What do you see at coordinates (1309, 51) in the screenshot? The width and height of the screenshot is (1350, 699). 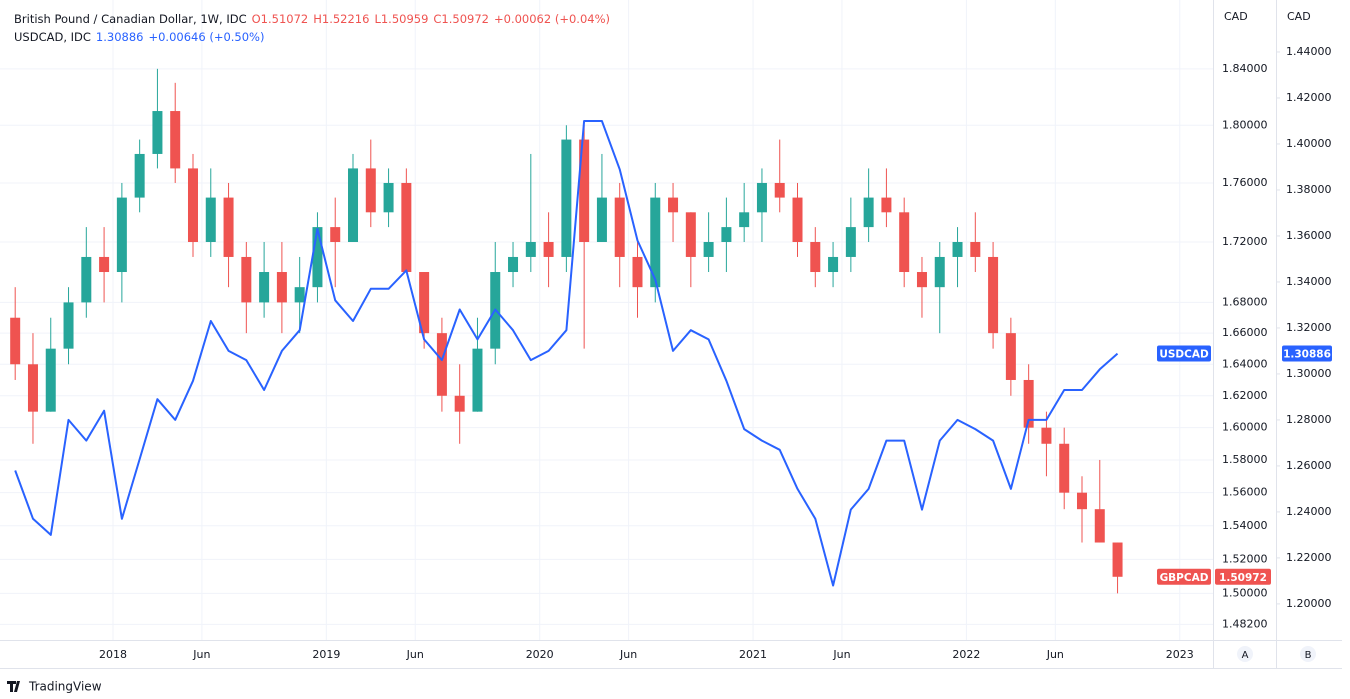 I see `y2-tick-label: 1.44000` at bounding box center [1309, 51].